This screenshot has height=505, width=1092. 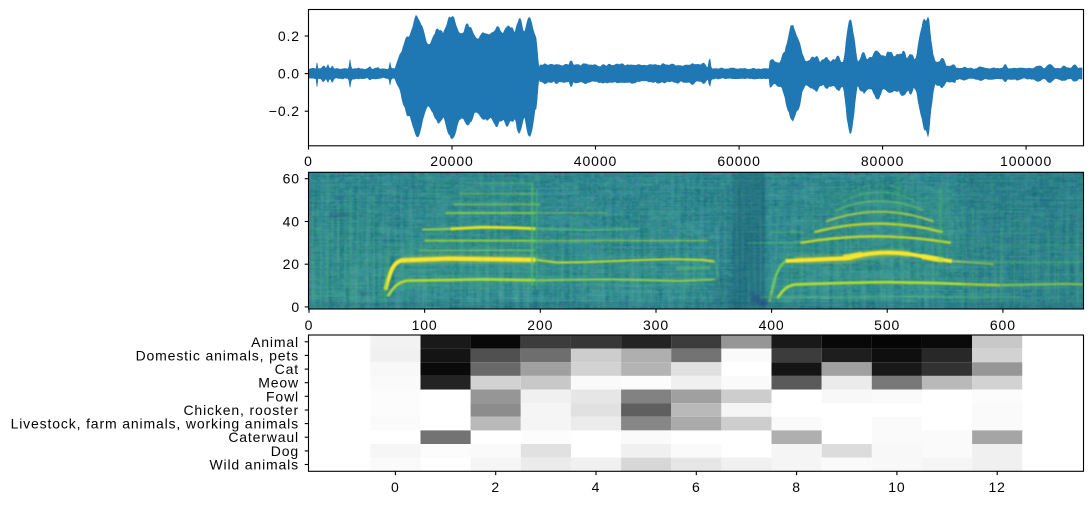 What do you see at coordinates (596, 487) in the screenshot?
I see `svg-text: 4` at bounding box center [596, 487].